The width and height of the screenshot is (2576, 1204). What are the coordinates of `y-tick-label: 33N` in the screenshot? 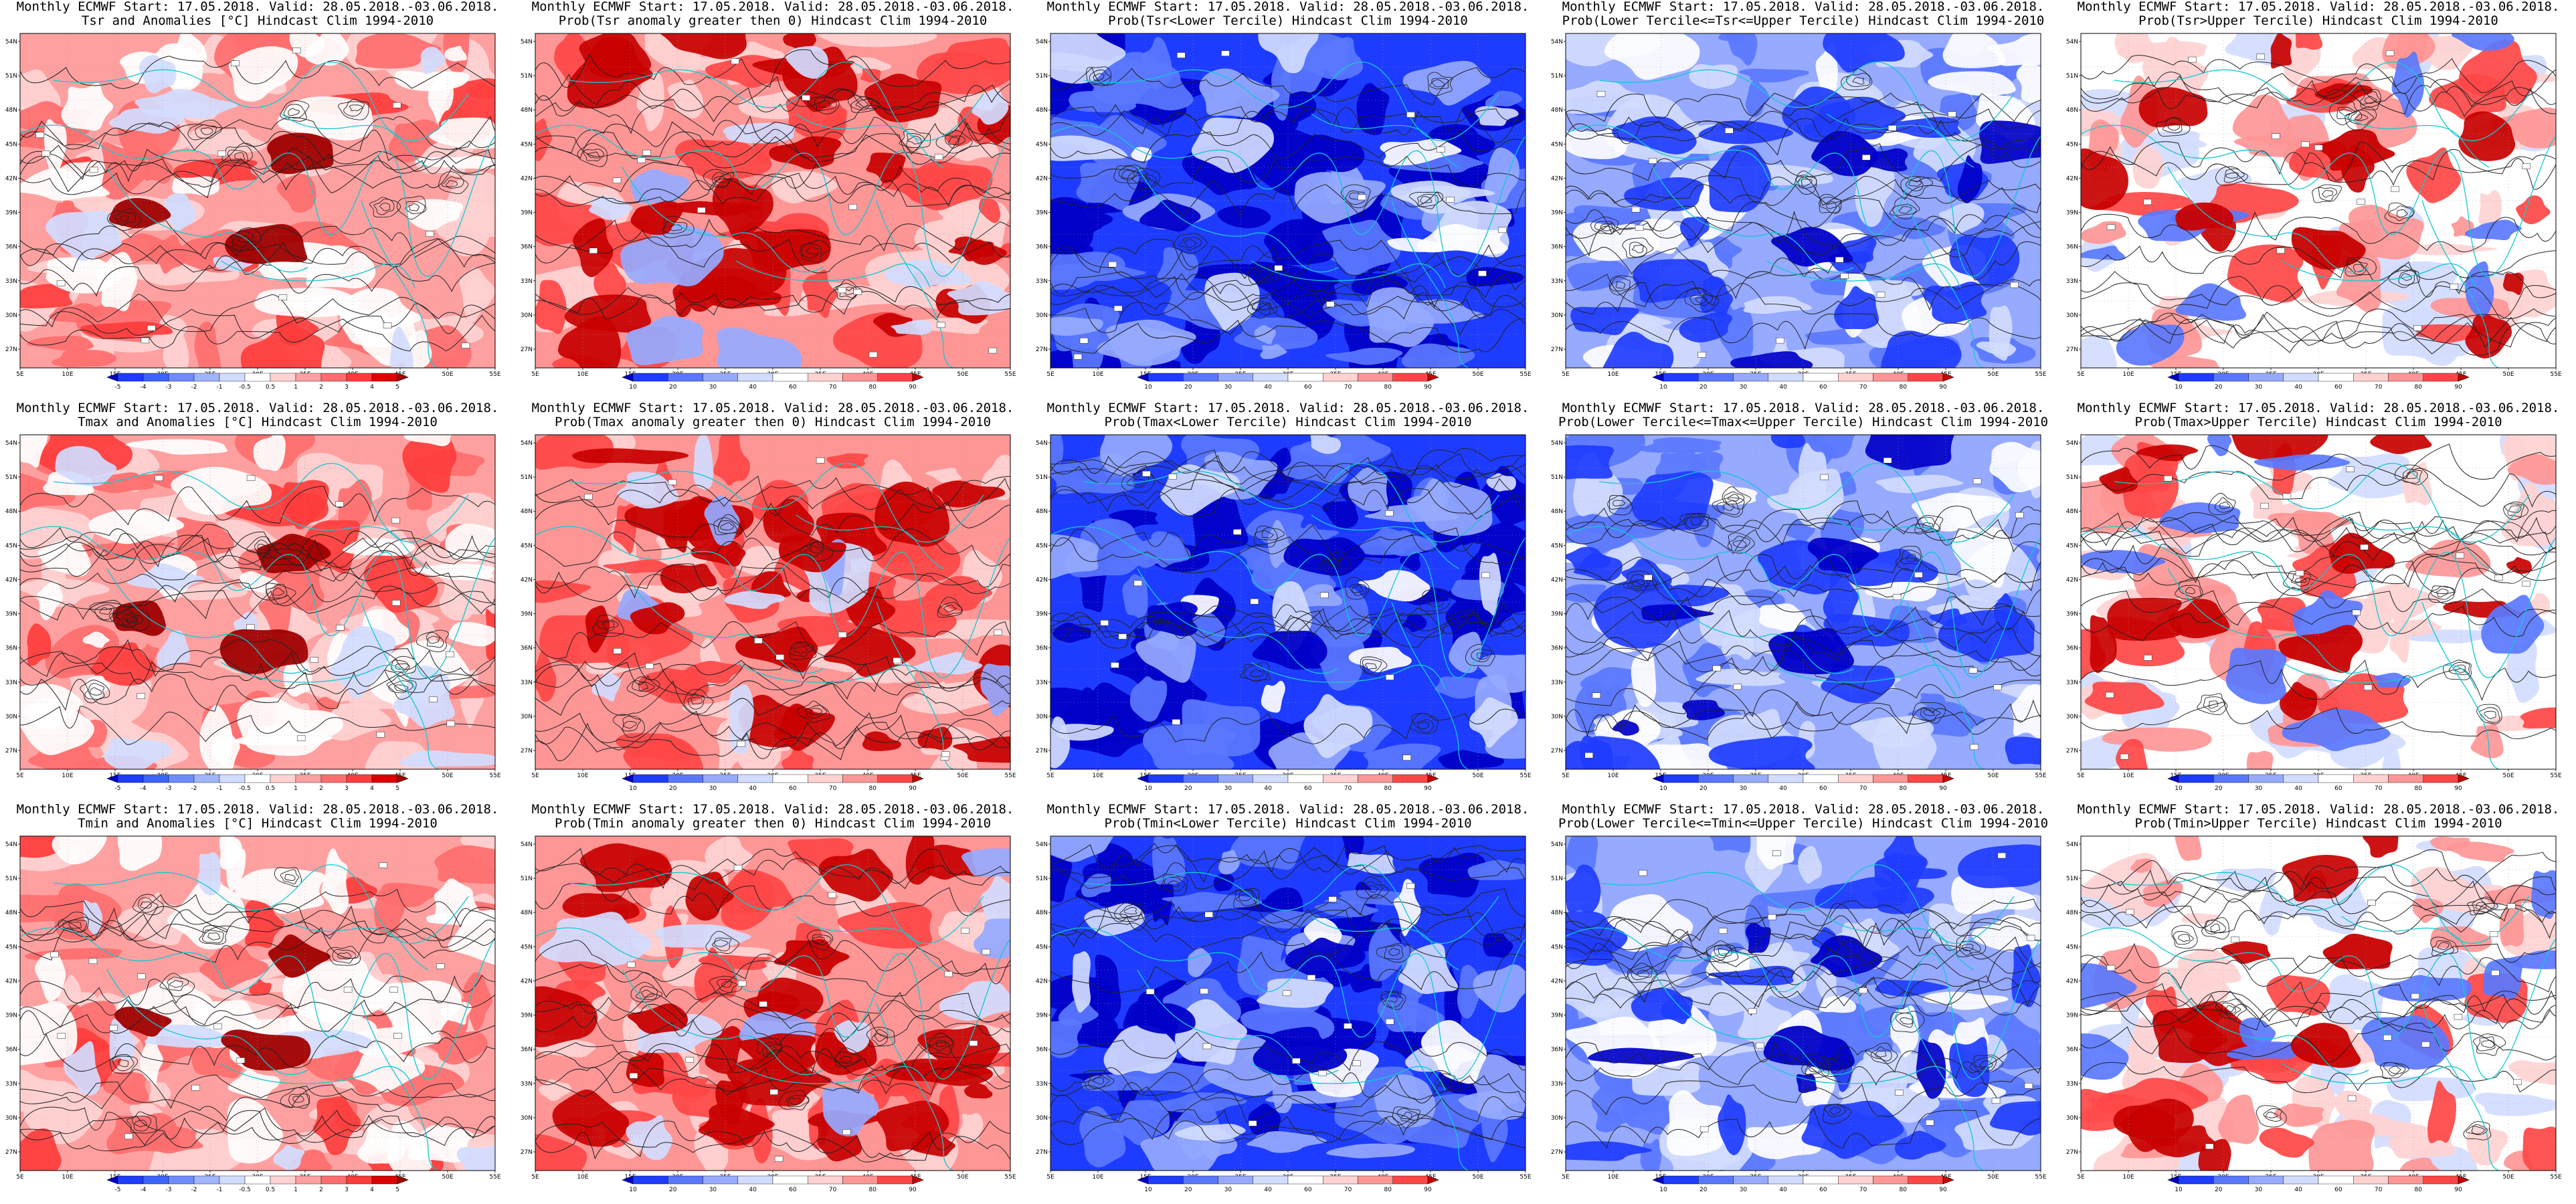 It's located at (527, 281).